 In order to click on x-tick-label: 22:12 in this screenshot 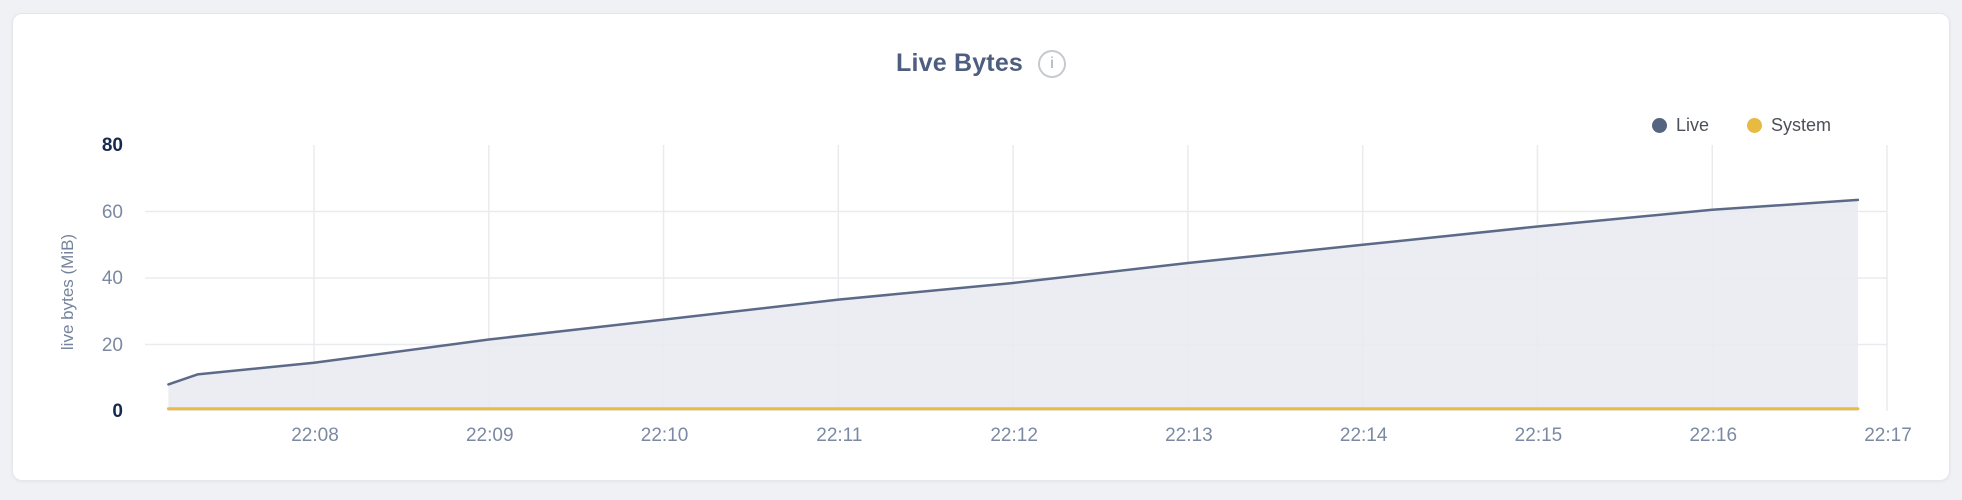, I will do `click(1014, 435)`.